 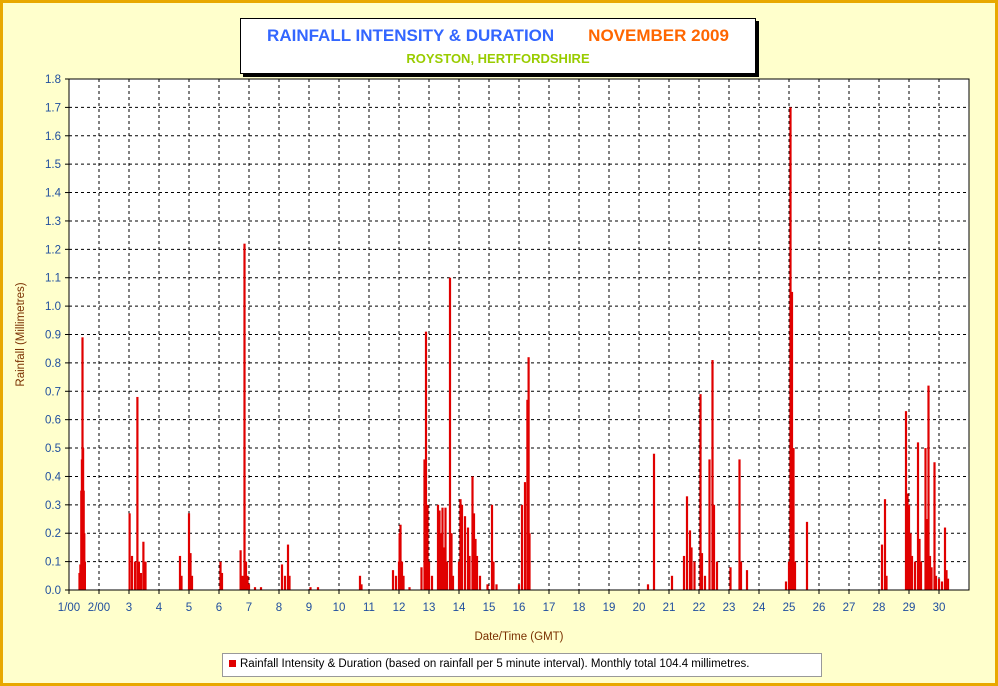 I want to click on x-tick-label: 18, so click(x=579, y=608).